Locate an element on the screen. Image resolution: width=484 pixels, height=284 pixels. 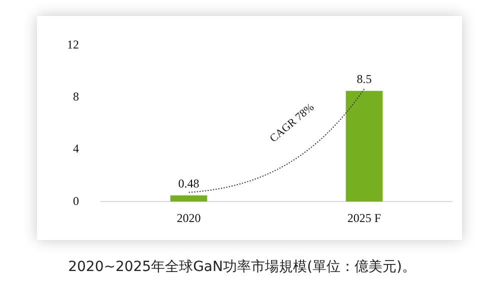
y-tick-label: 4 is located at coordinates (76, 149).